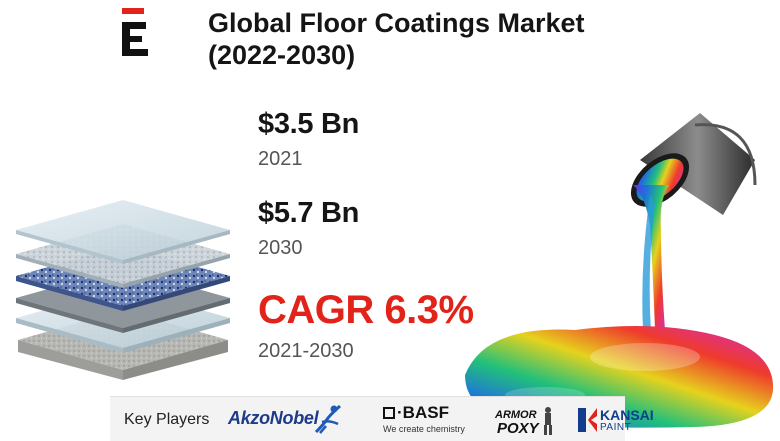  Describe the element at coordinates (327, 419) in the screenshot. I see `akzonobel-figure-icon` at that location.